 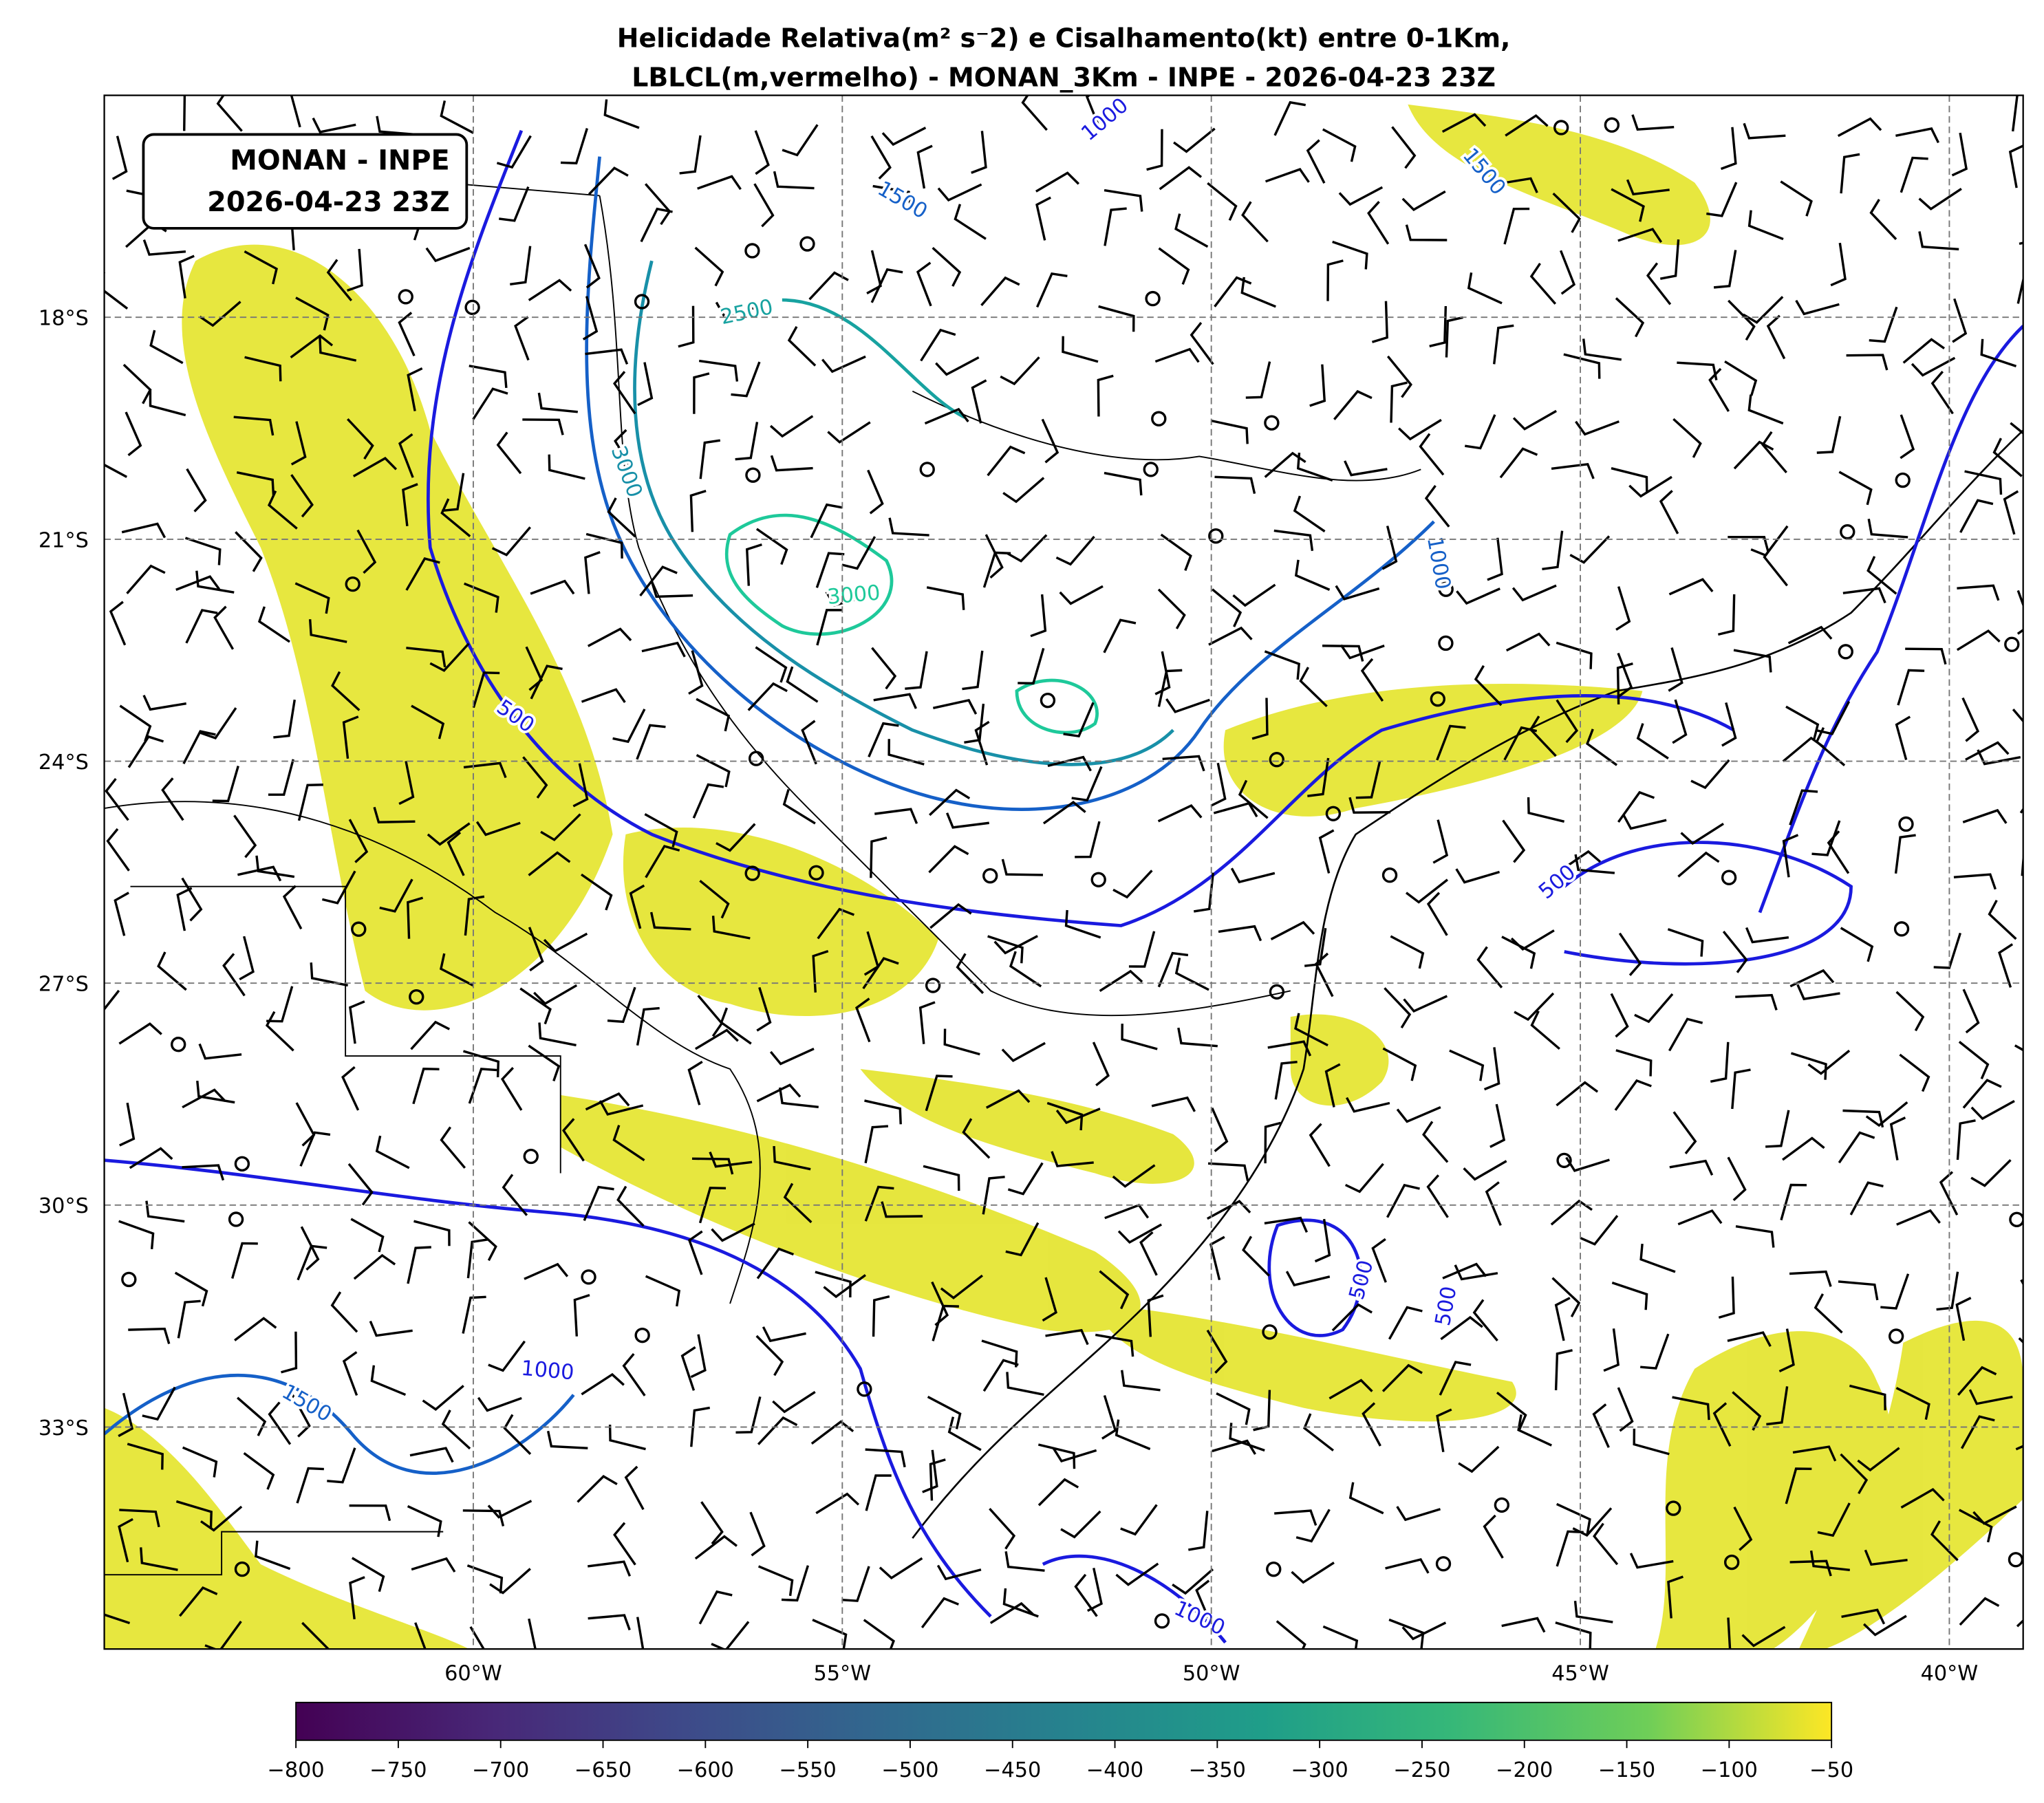 What do you see at coordinates (398, 1770) in the screenshot?
I see `colorbar-tick-label: −750` at bounding box center [398, 1770].